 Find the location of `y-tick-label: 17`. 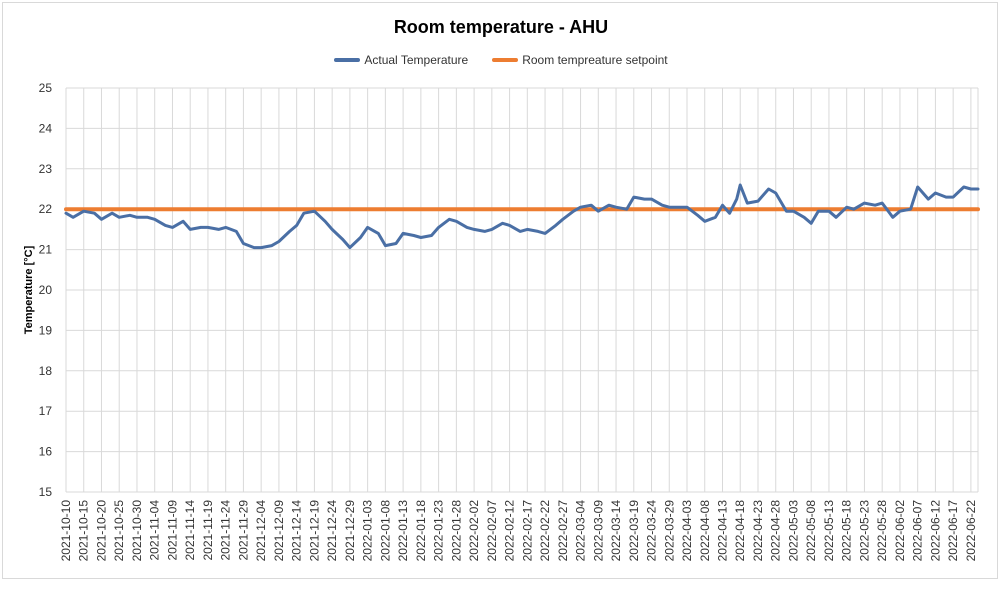

y-tick-label: 17 is located at coordinates (46, 411).